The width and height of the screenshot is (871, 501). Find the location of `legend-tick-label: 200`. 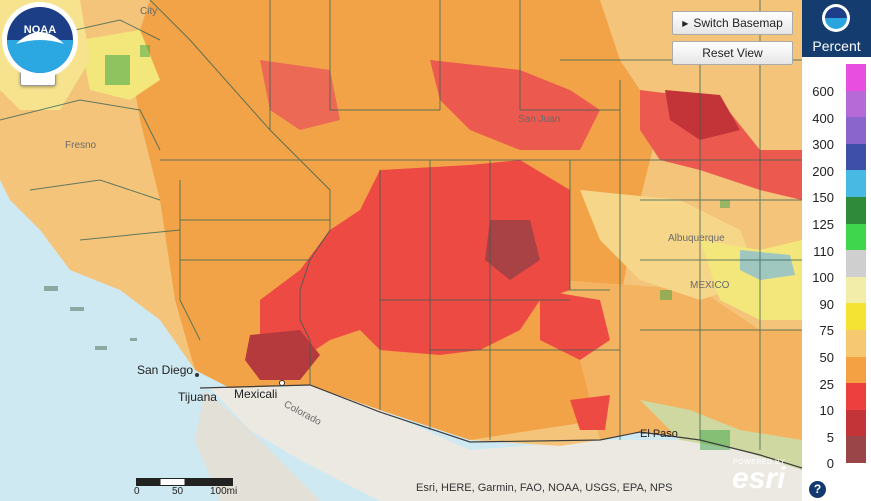

legend-tick-label: 200 is located at coordinates (823, 171).